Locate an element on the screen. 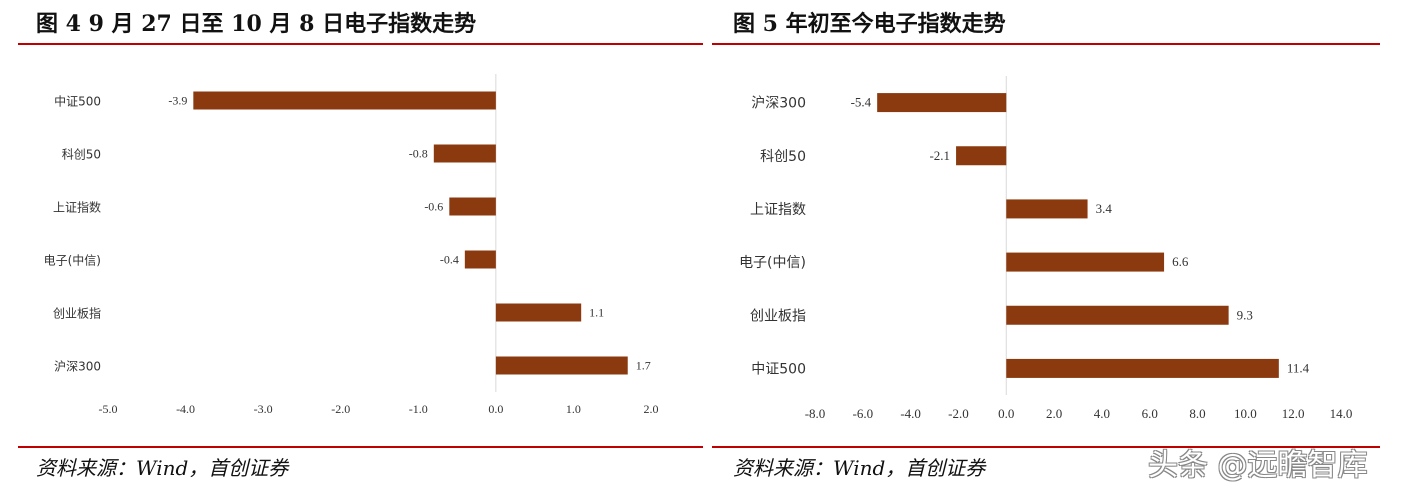 The image size is (1417, 494). x-tick-label: 1.0 is located at coordinates (573, 409).